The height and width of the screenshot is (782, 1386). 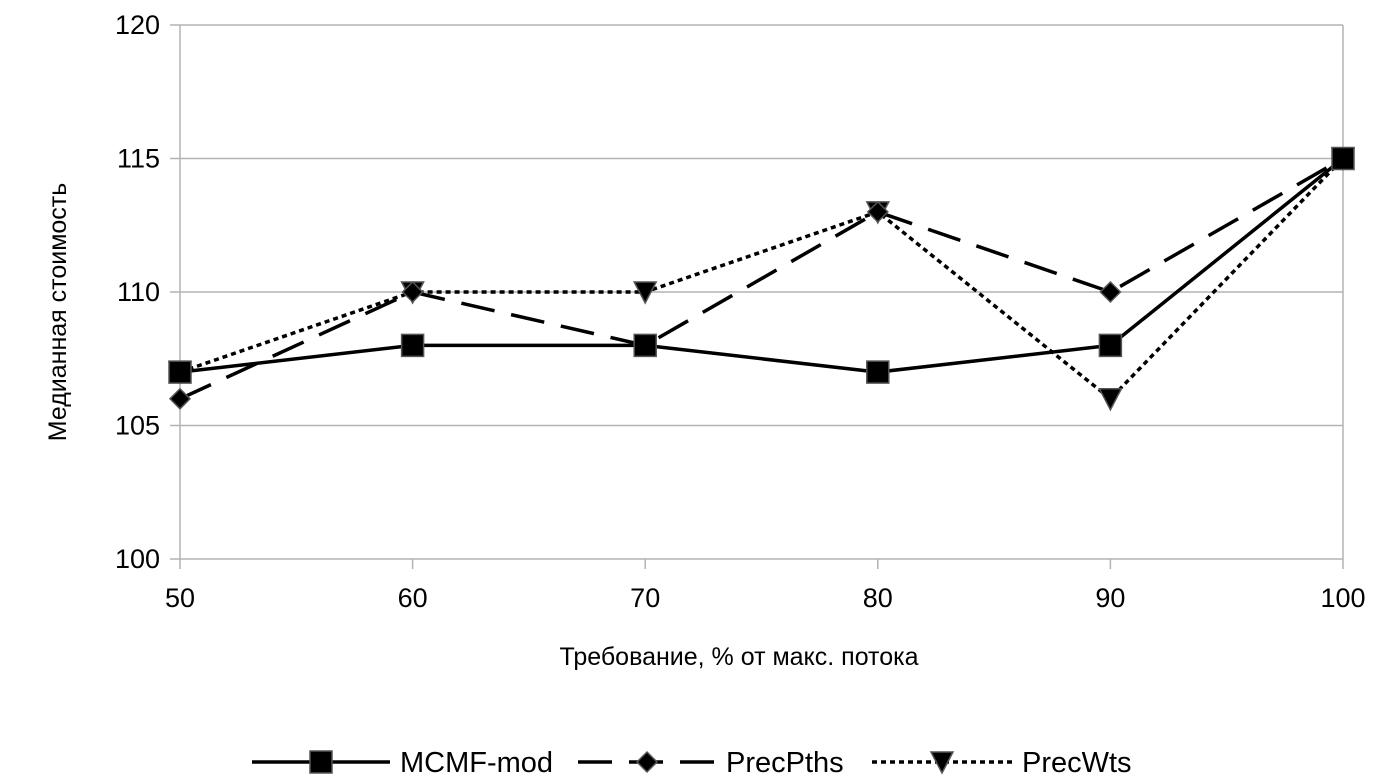 I want to click on legend-label: PrecWts, so click(x=1077, y=763).